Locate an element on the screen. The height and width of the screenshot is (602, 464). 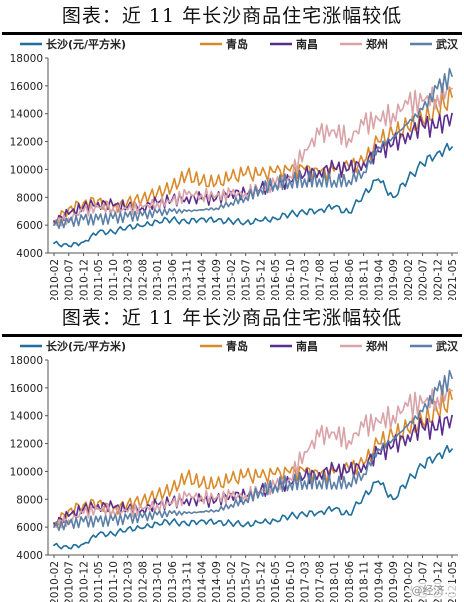
x-tick-label: 2018-11 is located at coordinates (365, 581).